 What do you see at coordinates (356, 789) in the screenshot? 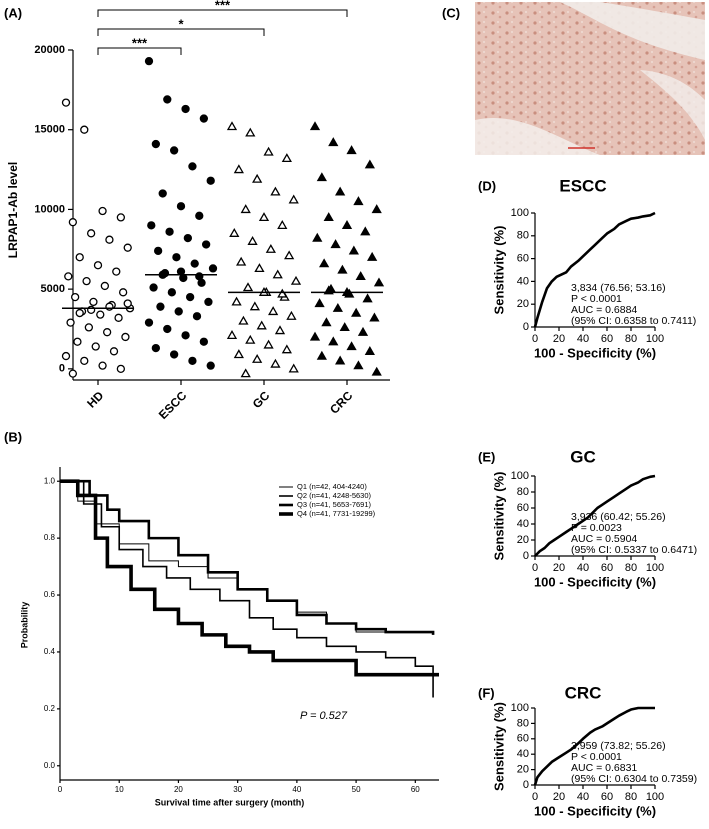
I see `x-tick-label: 50` at bounding box center [356, 789].